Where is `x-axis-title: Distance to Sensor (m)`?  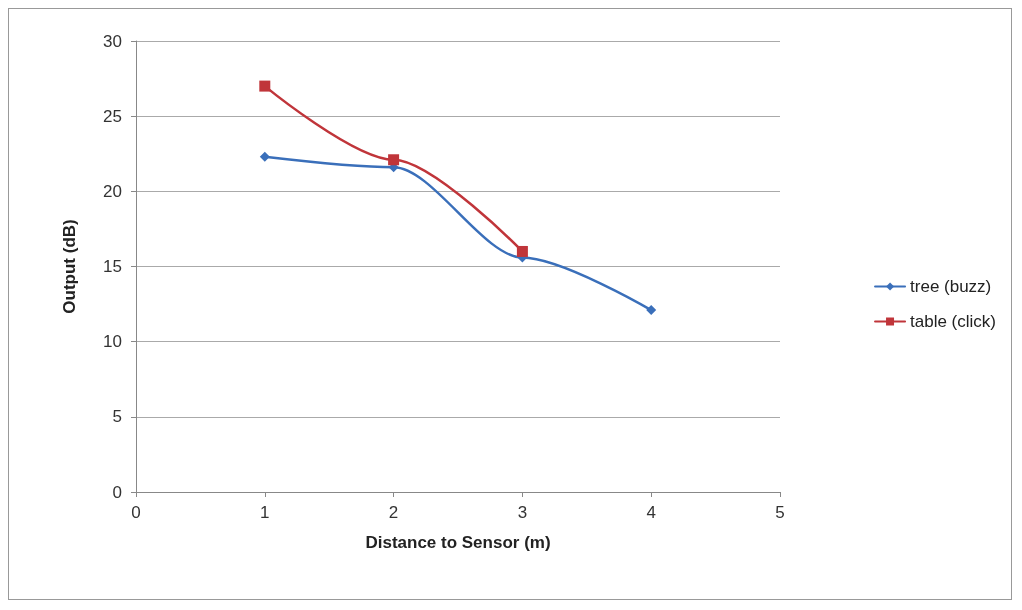 x-axis-title: Distance to Sensor (m) is located at coordinates (458, 542).